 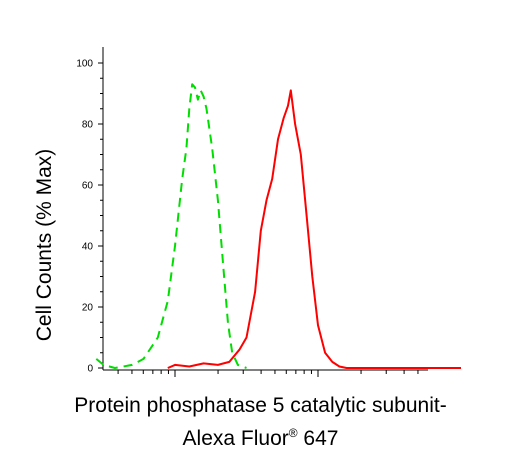 I want to click on y-tick-label: 100, so click(x=84, y=64).